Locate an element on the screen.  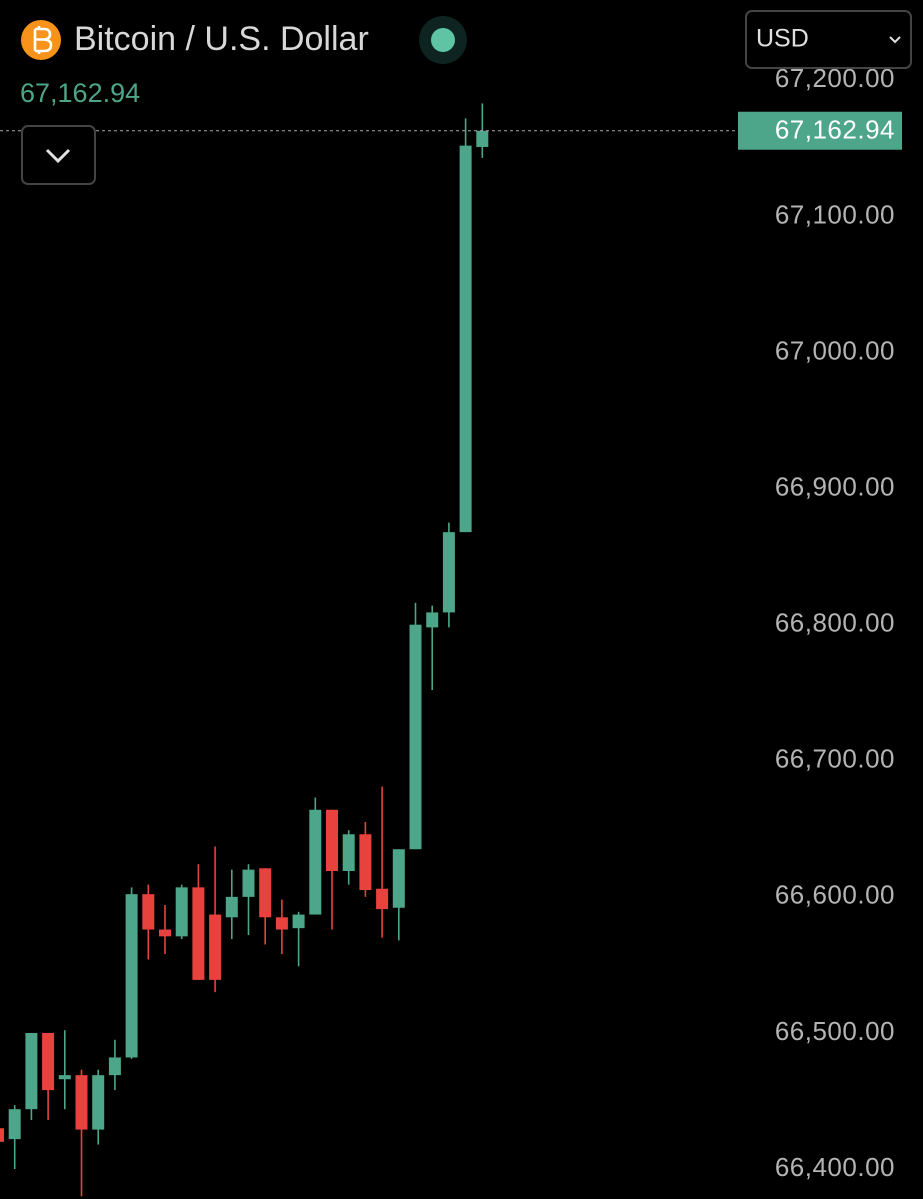
collapse-button is located at coordinates (58, 155).